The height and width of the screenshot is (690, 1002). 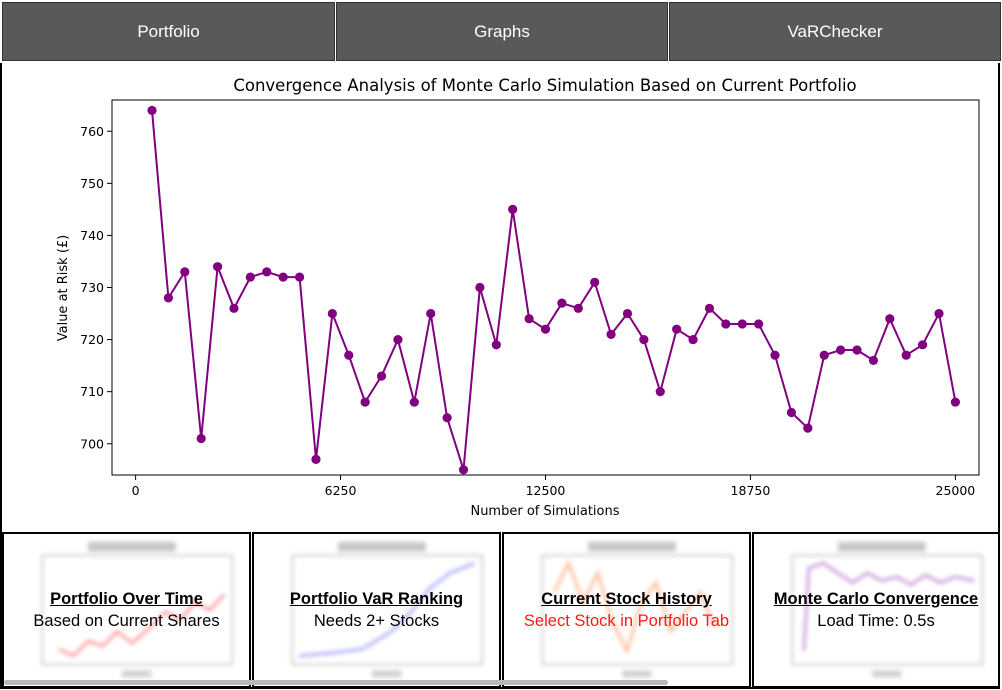 I want to click on x-tick-label: 6250, so click(x=341, y=490).